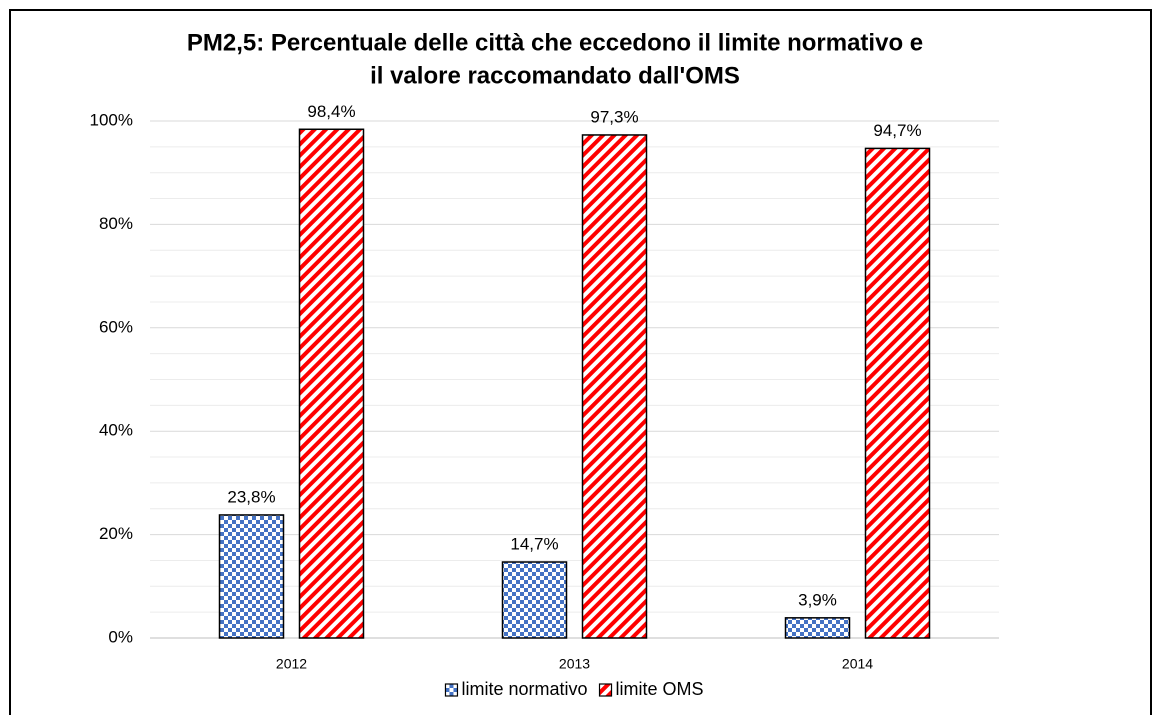 Image resolution: width=1162 pixels, height=715 pixels. Describe the element at coordinates (331, 111) in the screenshot. I see `value-label: 98,4%` at that location.